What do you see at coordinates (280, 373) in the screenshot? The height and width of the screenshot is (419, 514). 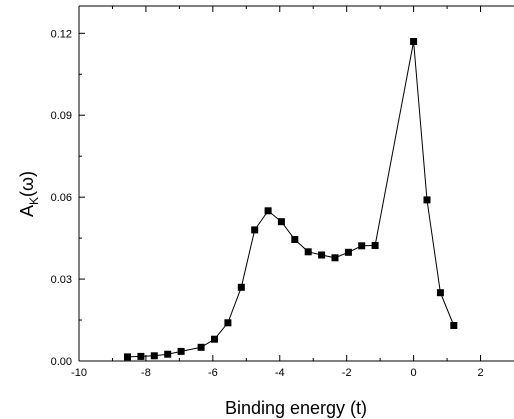 I see `x-tick-label: -4` at bounding box center [280, 373].